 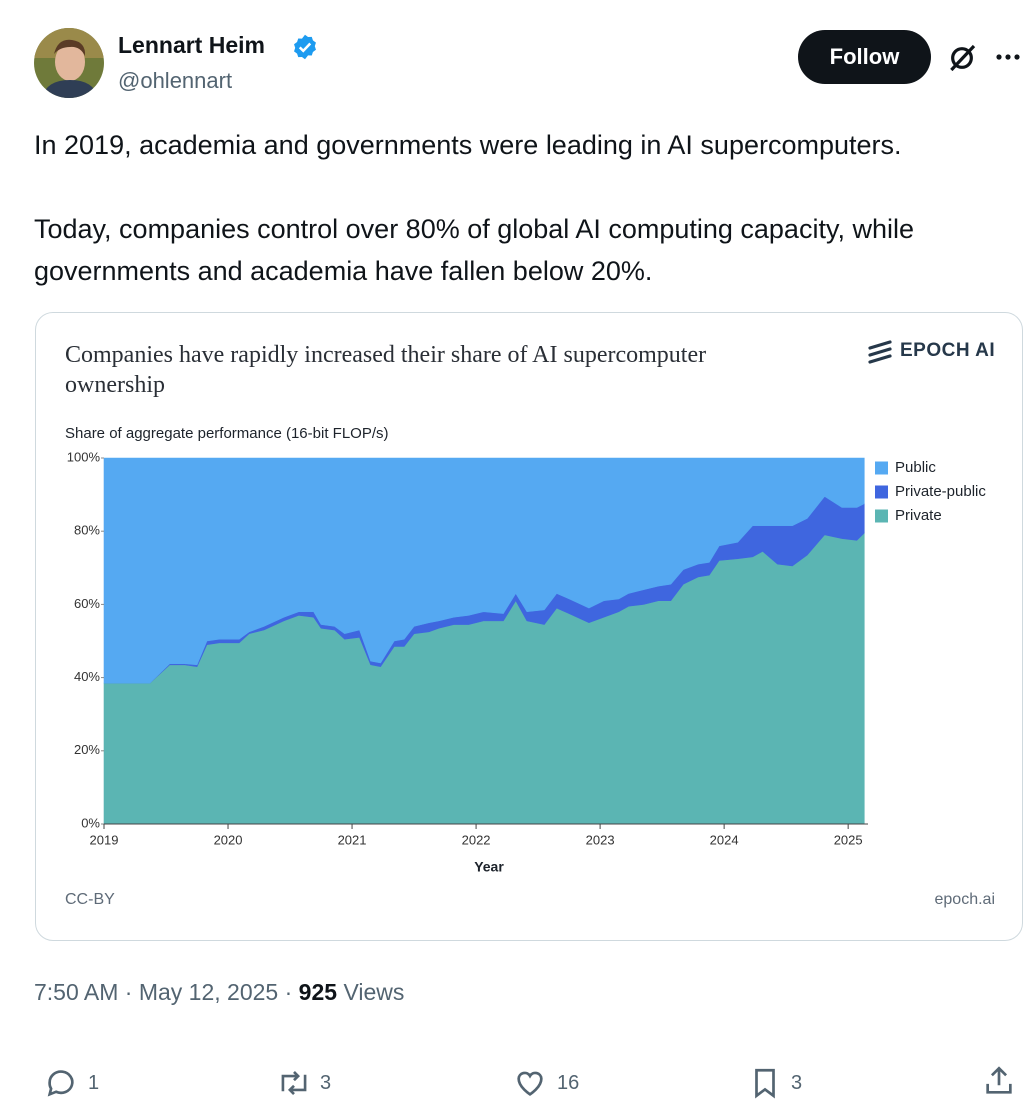 What do you see at coordinates (294, 1083) in the screenshot?
I see `repost-icon` at bounding box center [294, 1083].